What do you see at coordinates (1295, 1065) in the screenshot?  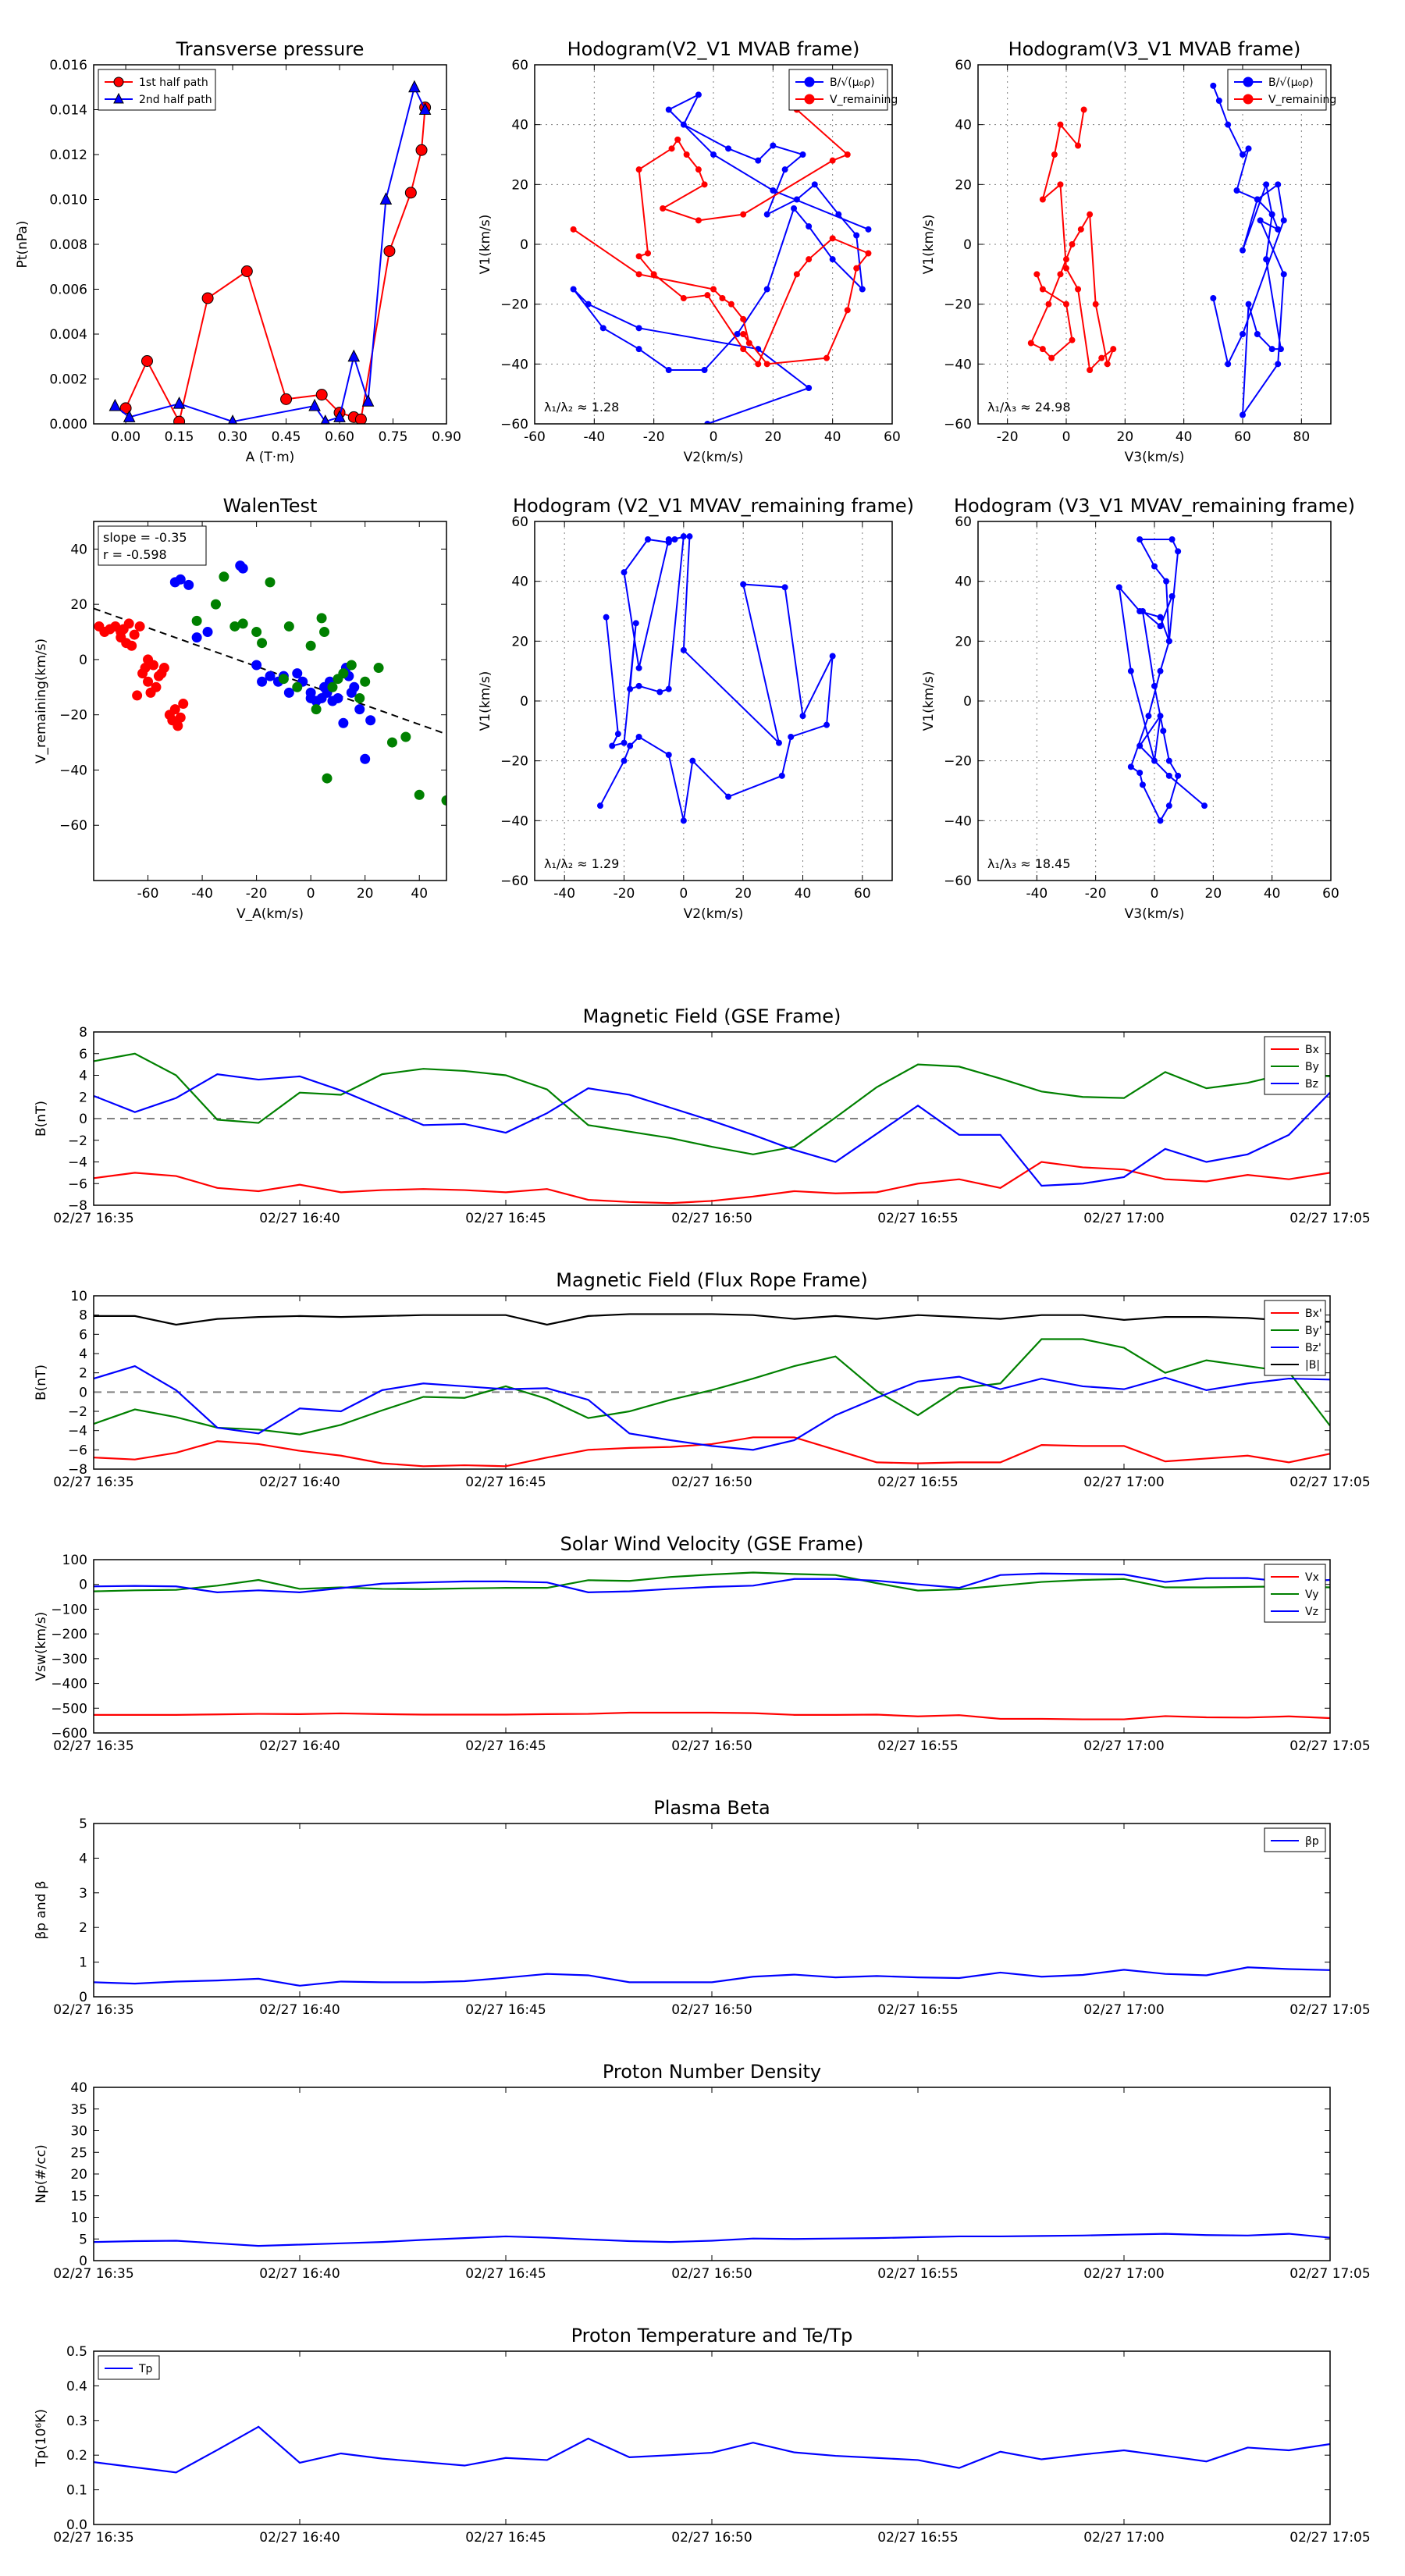 I see `bgse-legend: Bx By Bz` at bounding box center [1295, 1065].